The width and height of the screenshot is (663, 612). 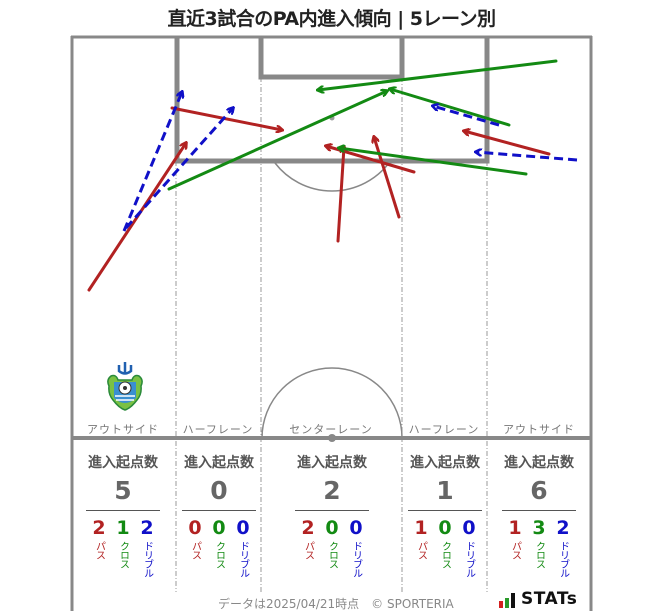 I want to click on penalty-box, so click(x=332, y=100).